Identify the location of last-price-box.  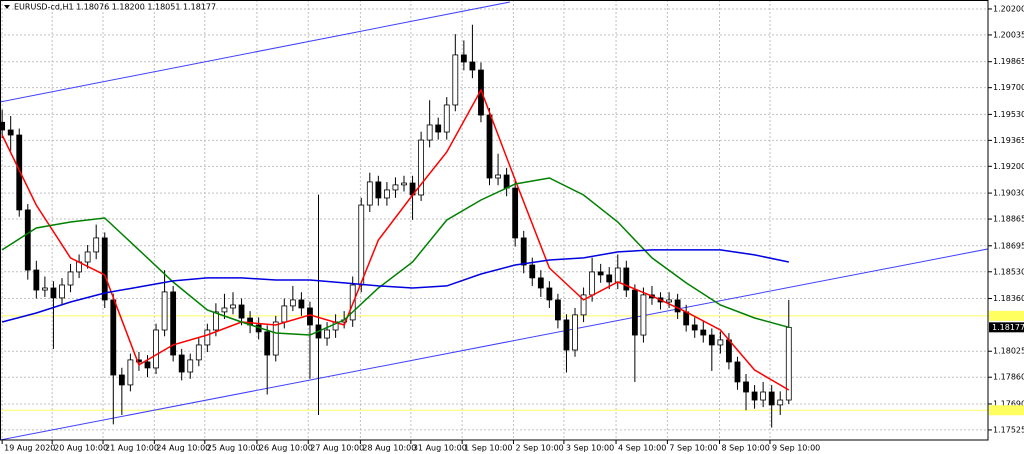
(1006, 327).